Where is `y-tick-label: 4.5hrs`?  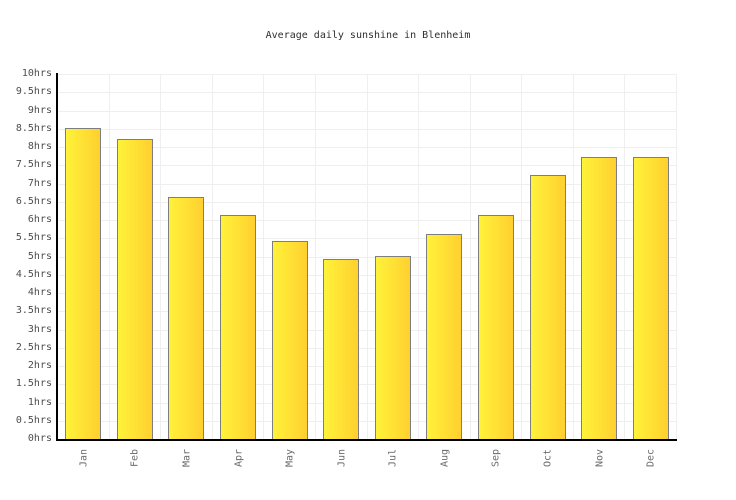 y-tick-label: 4.5hrs is located at coordinates (33, 274).